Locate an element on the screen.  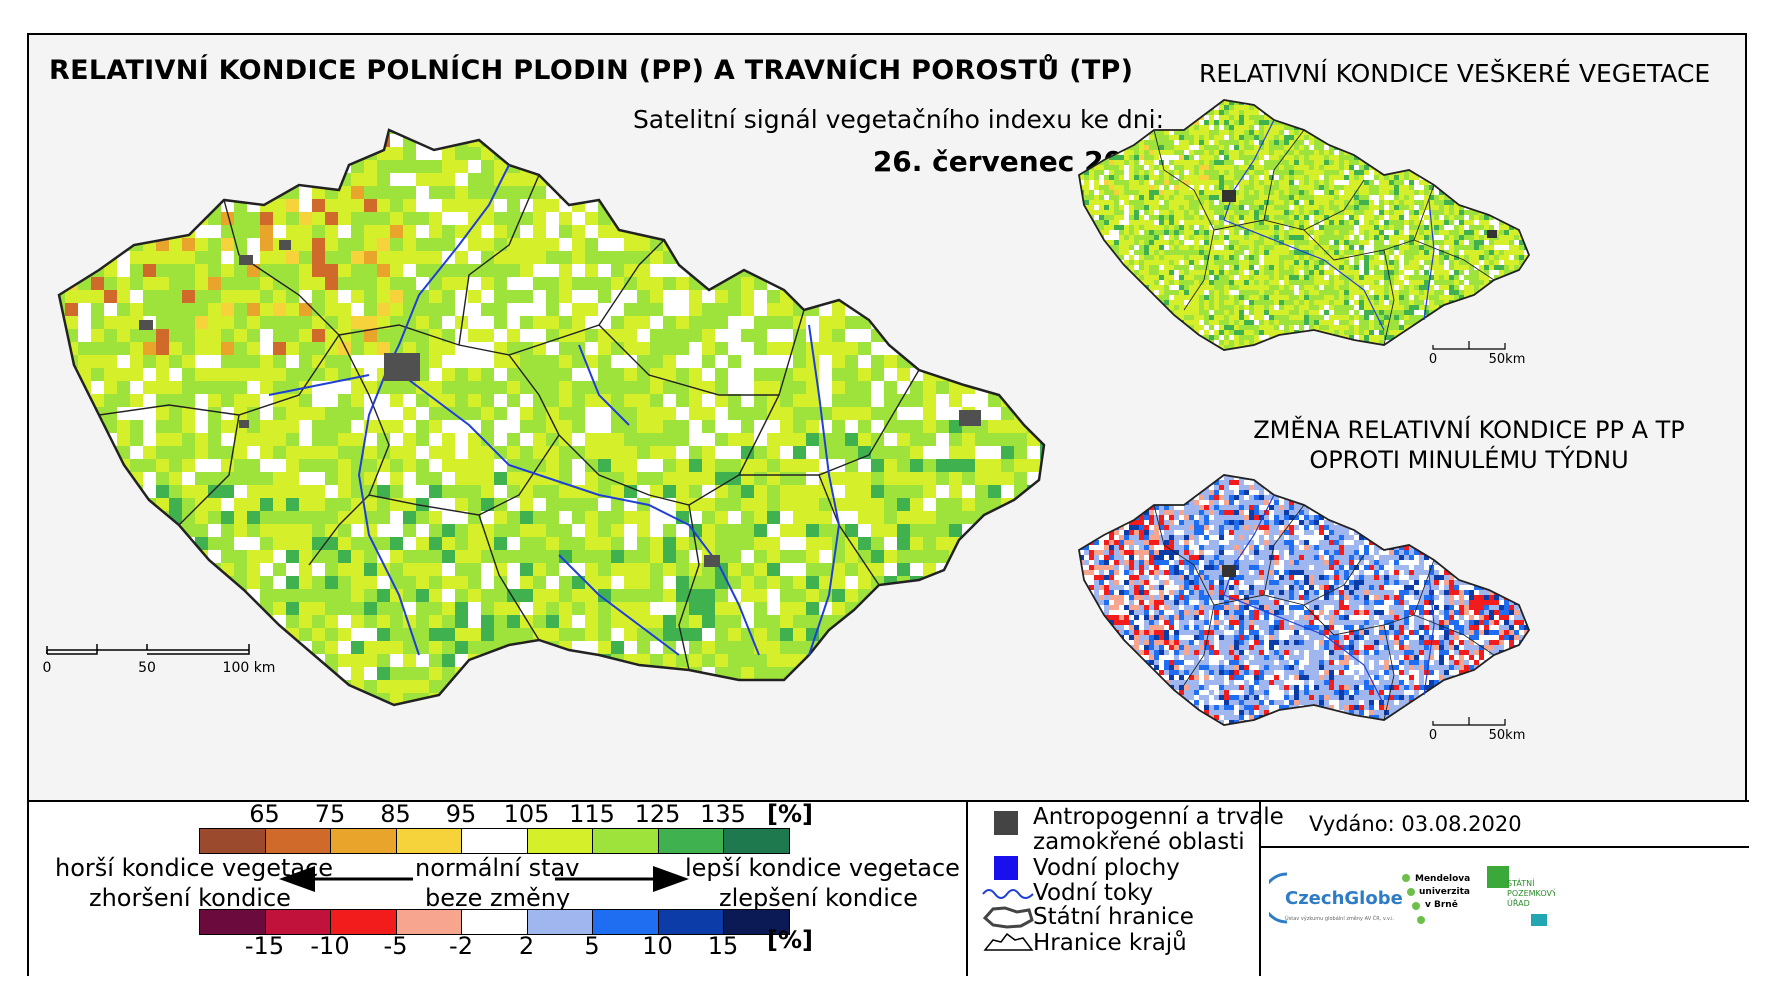
change-tick-label: 2 is located at coordinates (526, 946).